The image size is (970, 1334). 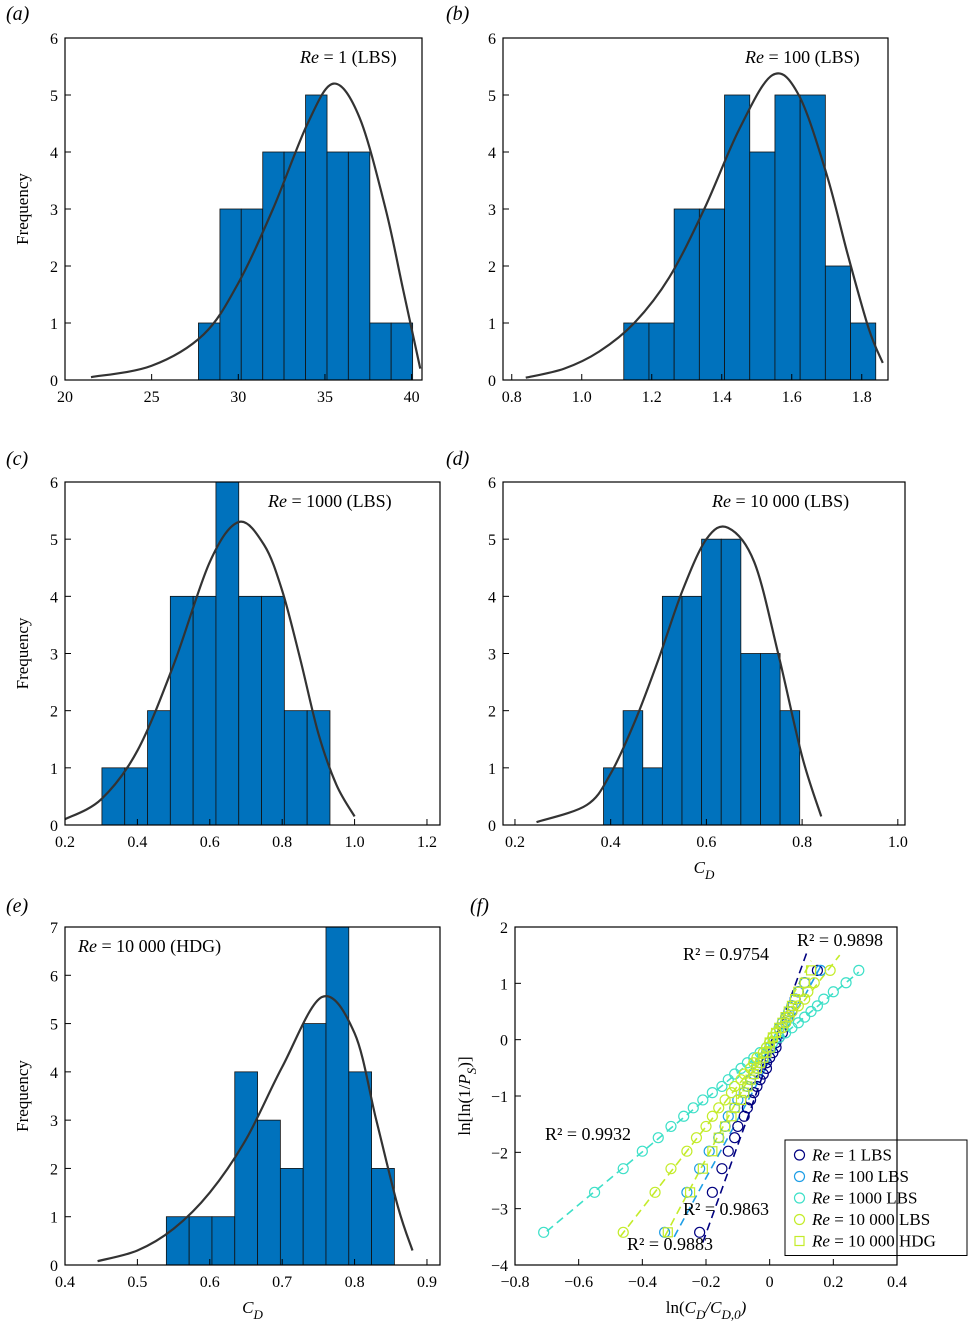 What do you see at coordinates (329, 501) in the screenshot?
I see `annotation: Re = 1000 (LBS)` at bounding box center [329, 501].